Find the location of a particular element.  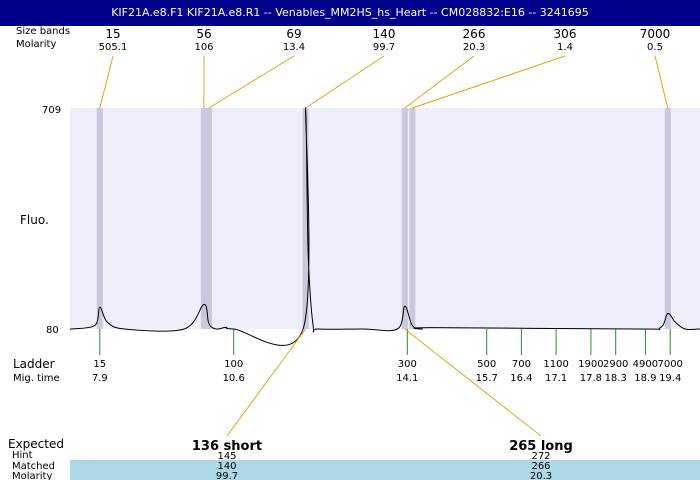

ladder-mig-time: 7.9 is located at coordinates (100, 378).